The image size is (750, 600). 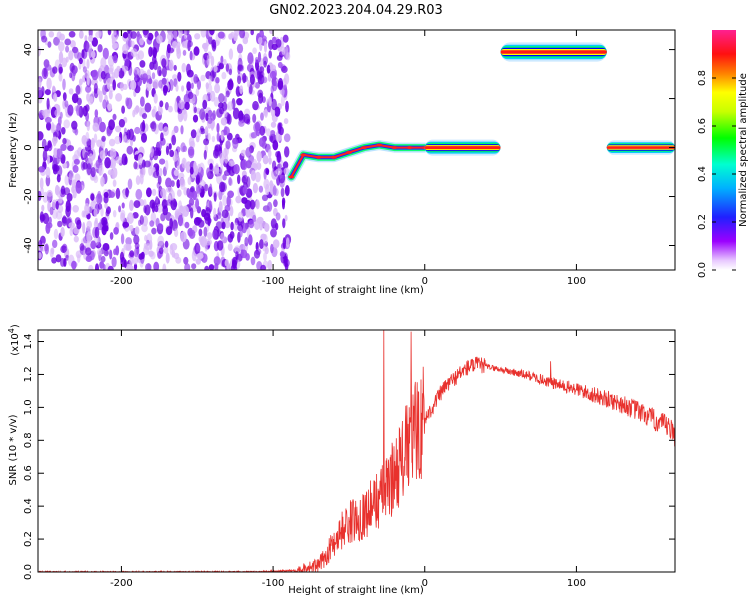 What do you see at coordinates (576, 281) in the screenshot?
I see `x-tick-label: 100` at bounding box center [576, 281].